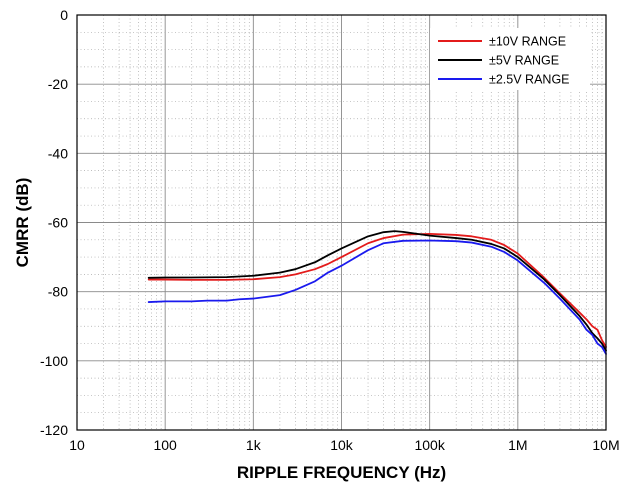 This screenshot has width=635, height=489. Describe the element at coordinates (58, 153) in the screenshot. I see `y-tick-label: -40` at that location.